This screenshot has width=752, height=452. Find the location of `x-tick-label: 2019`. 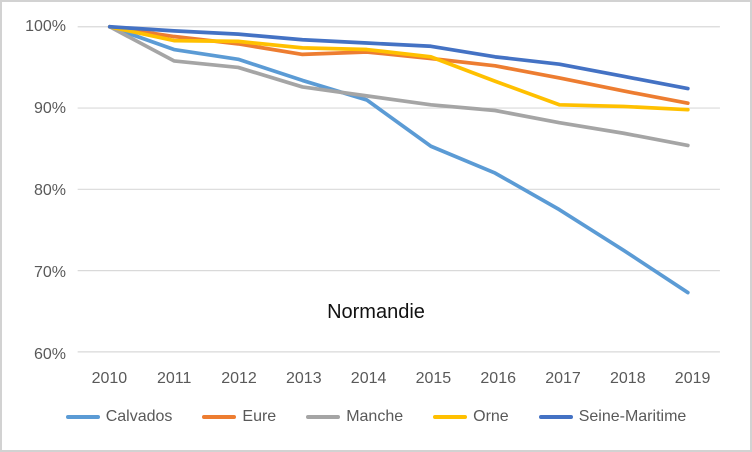

x-tick-label: 2019 is located at coordinates (692, 378).